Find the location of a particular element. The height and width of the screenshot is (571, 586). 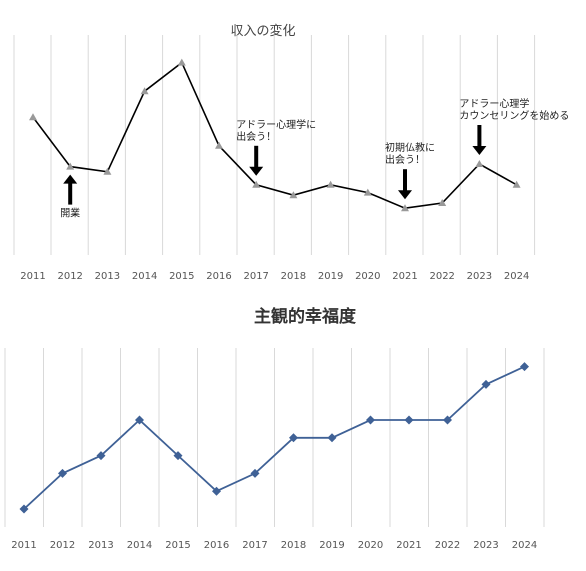

annotation-text: カウンセリングを始める is located at coordinates (514, 115).